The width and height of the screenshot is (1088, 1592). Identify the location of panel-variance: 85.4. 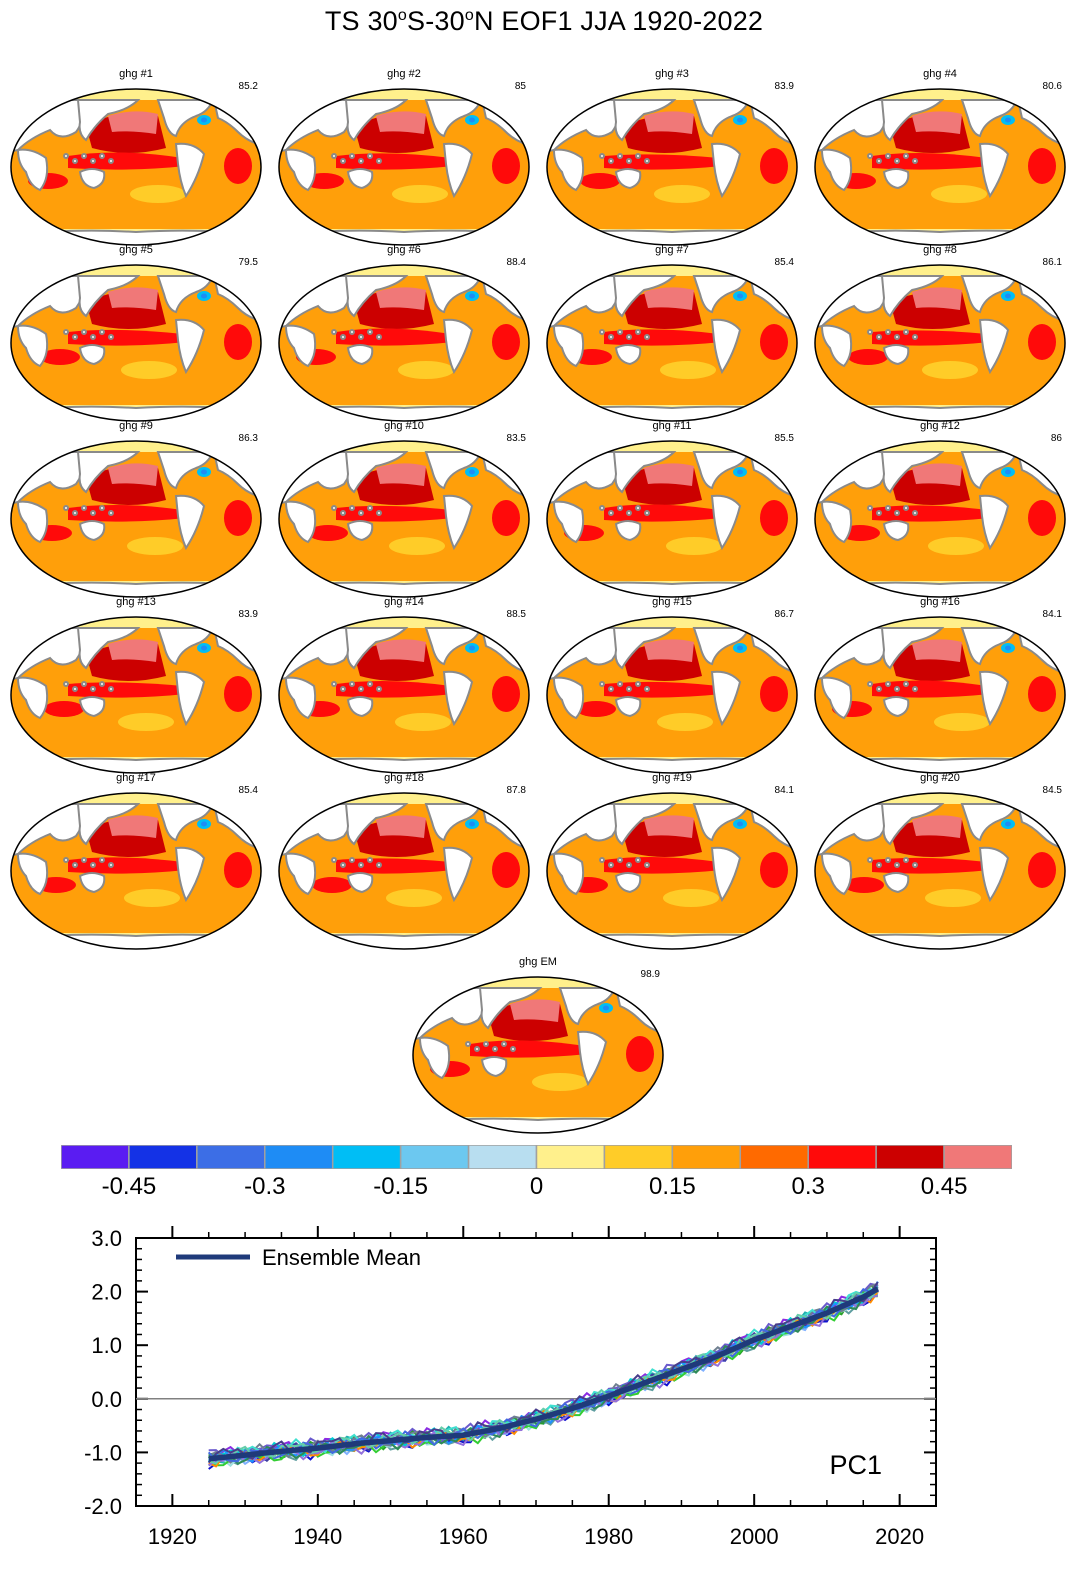
(248, 790).